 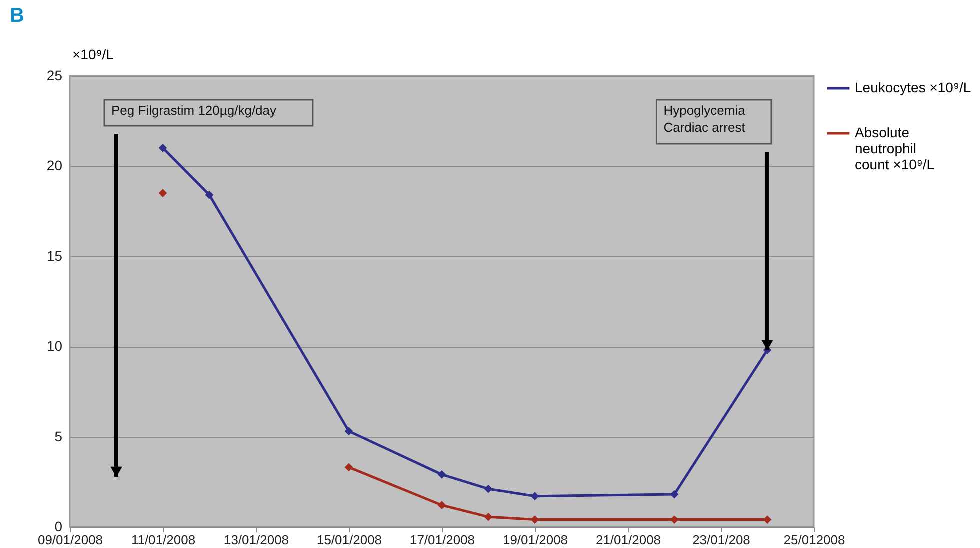 I want to click on y-tick-label: 10, so click(x=54, y=346).